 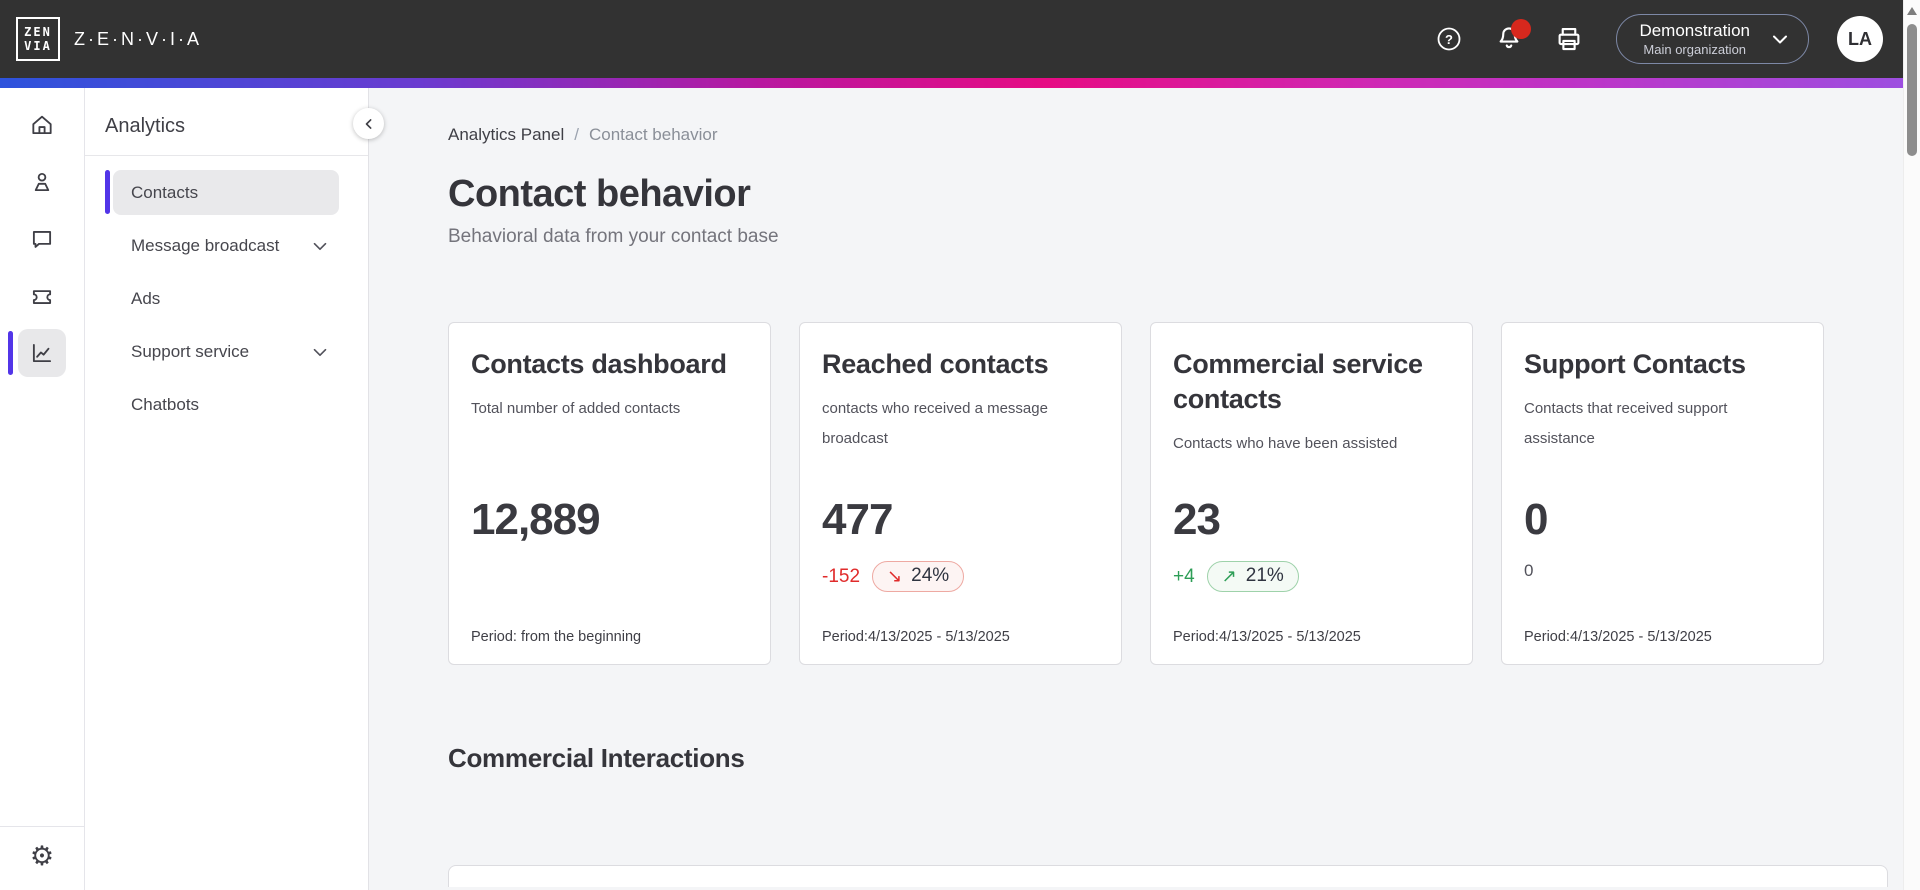 I want to click on chevron-left-icon, so click(x=368, y=123).